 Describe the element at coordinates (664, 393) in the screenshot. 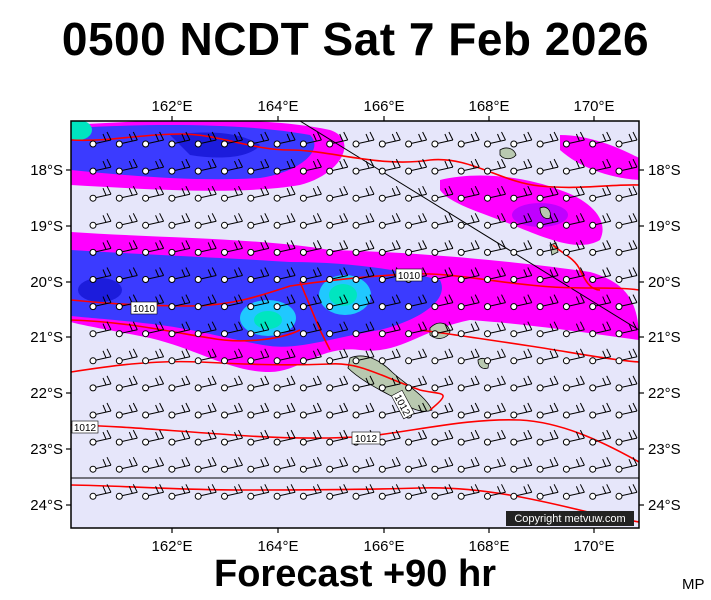

I see `lat-label-right-22: 22°S` at that location.